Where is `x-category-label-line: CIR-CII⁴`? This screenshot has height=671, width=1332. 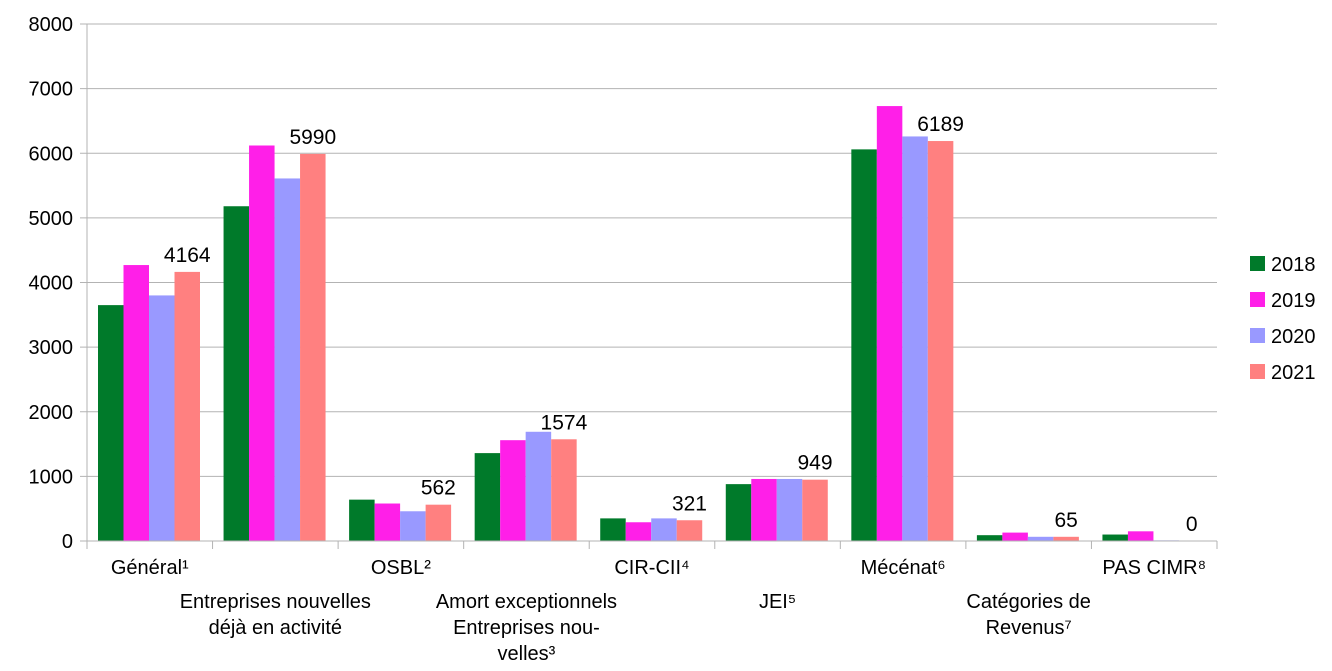
x-category-label-line: CIR-CII⁴ is located at coordinates (651, 568).